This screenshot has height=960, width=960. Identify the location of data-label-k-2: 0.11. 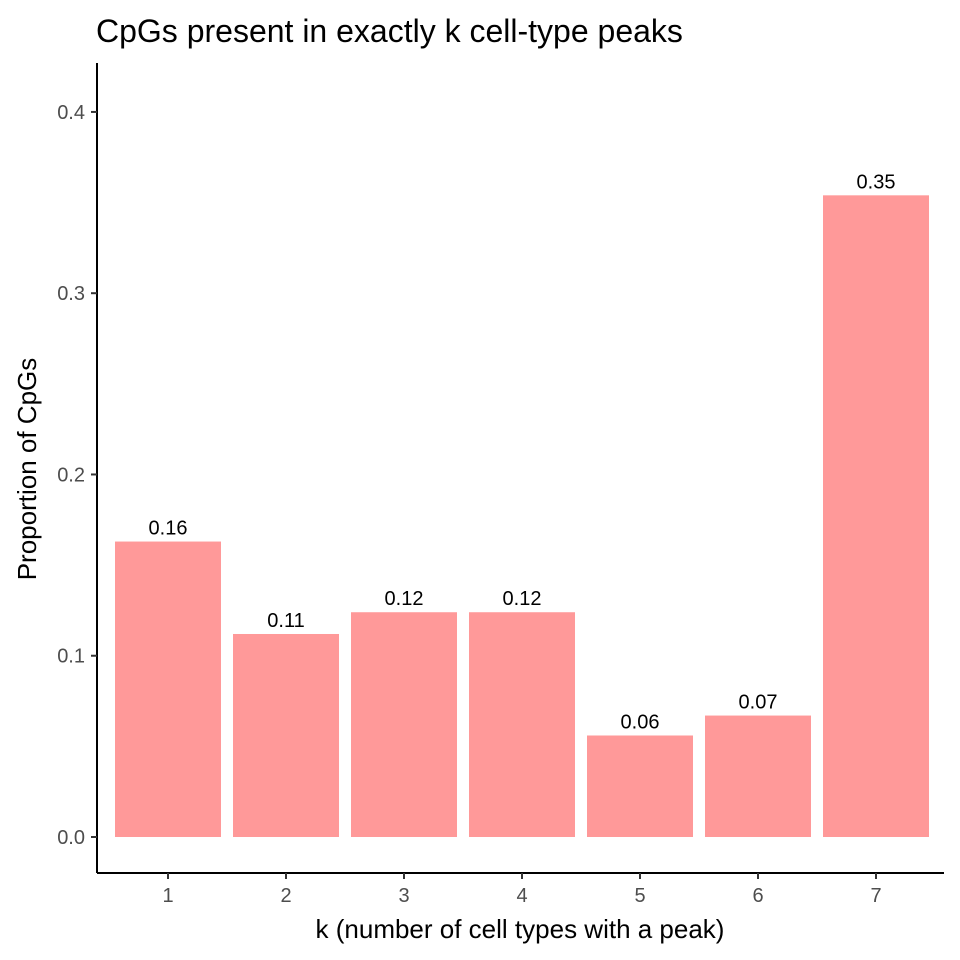
(285, 621).